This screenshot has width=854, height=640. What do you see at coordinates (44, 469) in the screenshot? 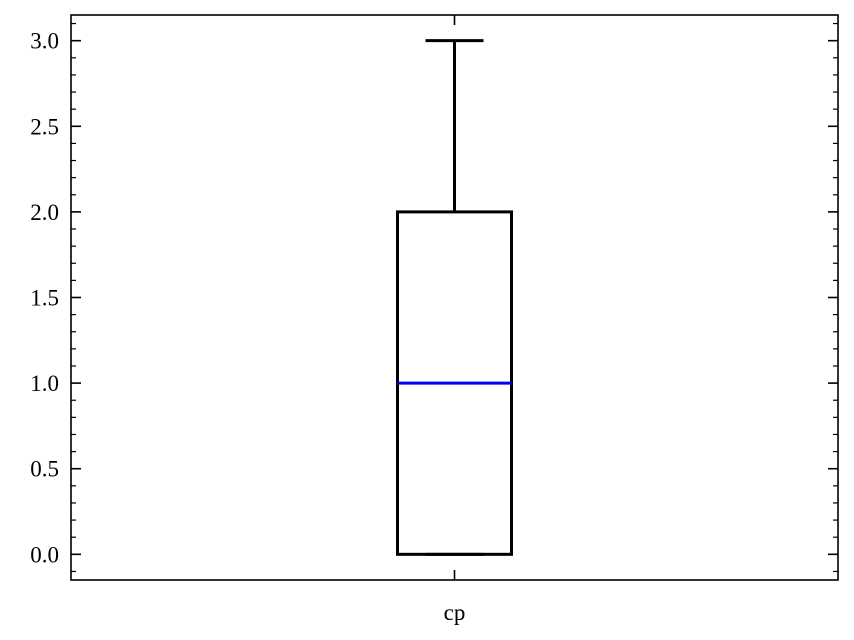
I see `y-tick-label: 0.5` at bounding box center [44, 469].